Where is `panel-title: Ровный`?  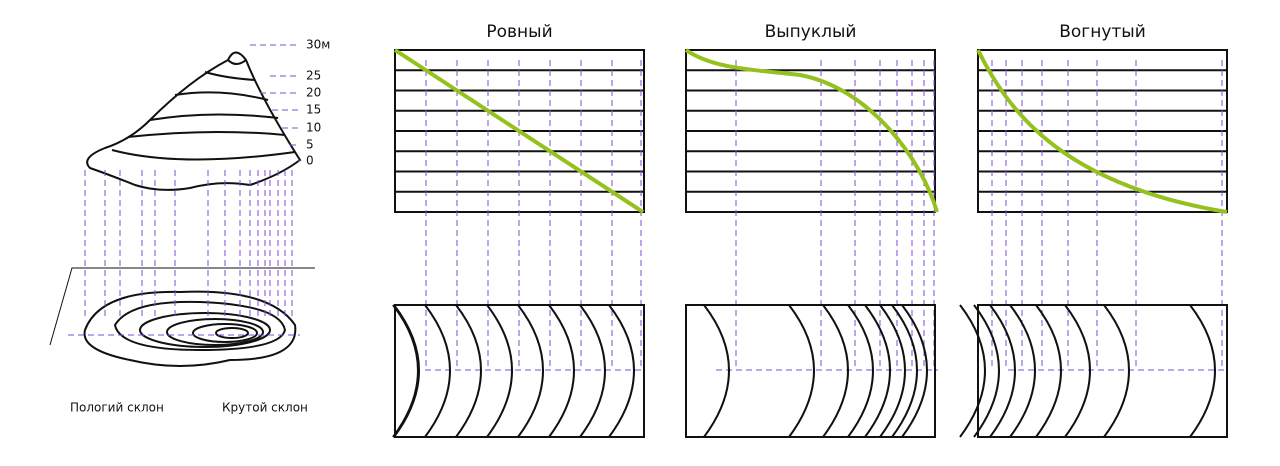 panel-title: Ровный is located at coordinates (519, 32).